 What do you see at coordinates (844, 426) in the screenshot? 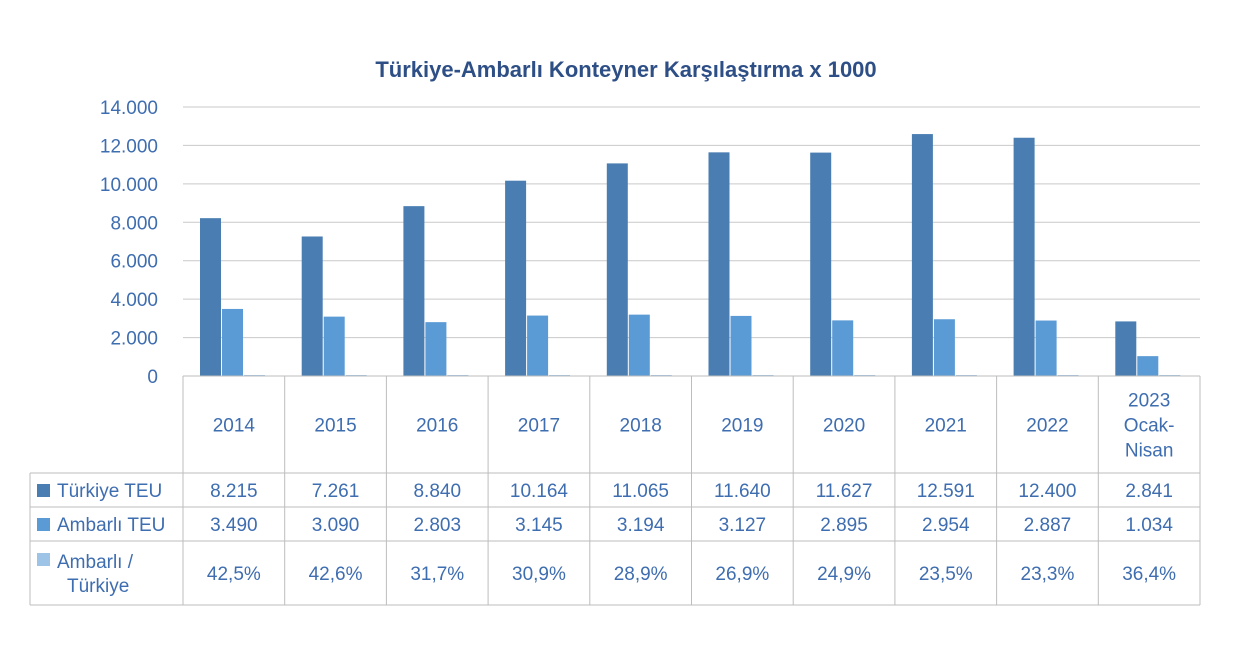
I see `category-label: 2020` at bounding box center [844, 426].